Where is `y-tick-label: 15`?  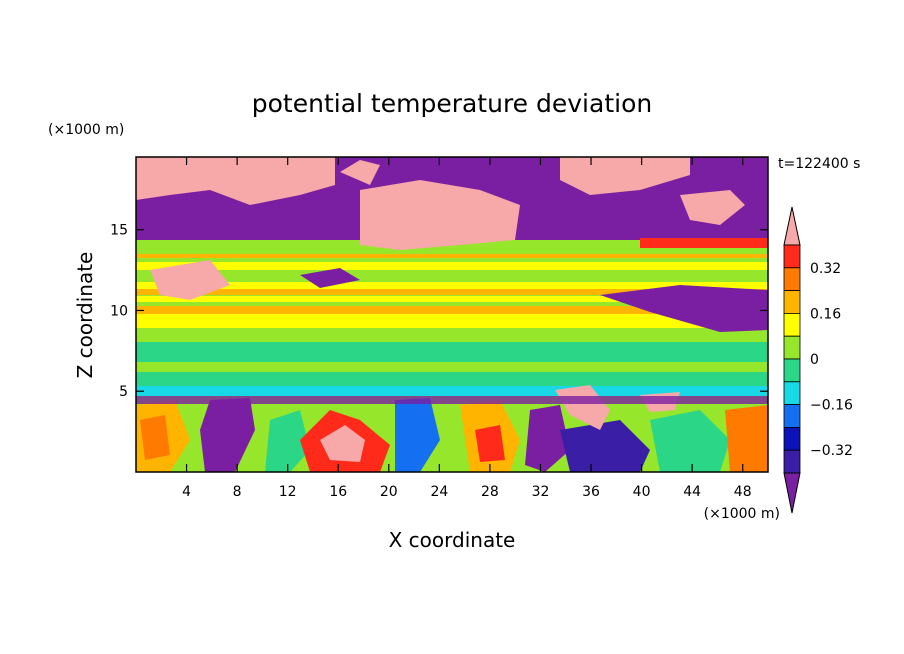 y-tick-label: 15 is located at coordinates (119, 231).